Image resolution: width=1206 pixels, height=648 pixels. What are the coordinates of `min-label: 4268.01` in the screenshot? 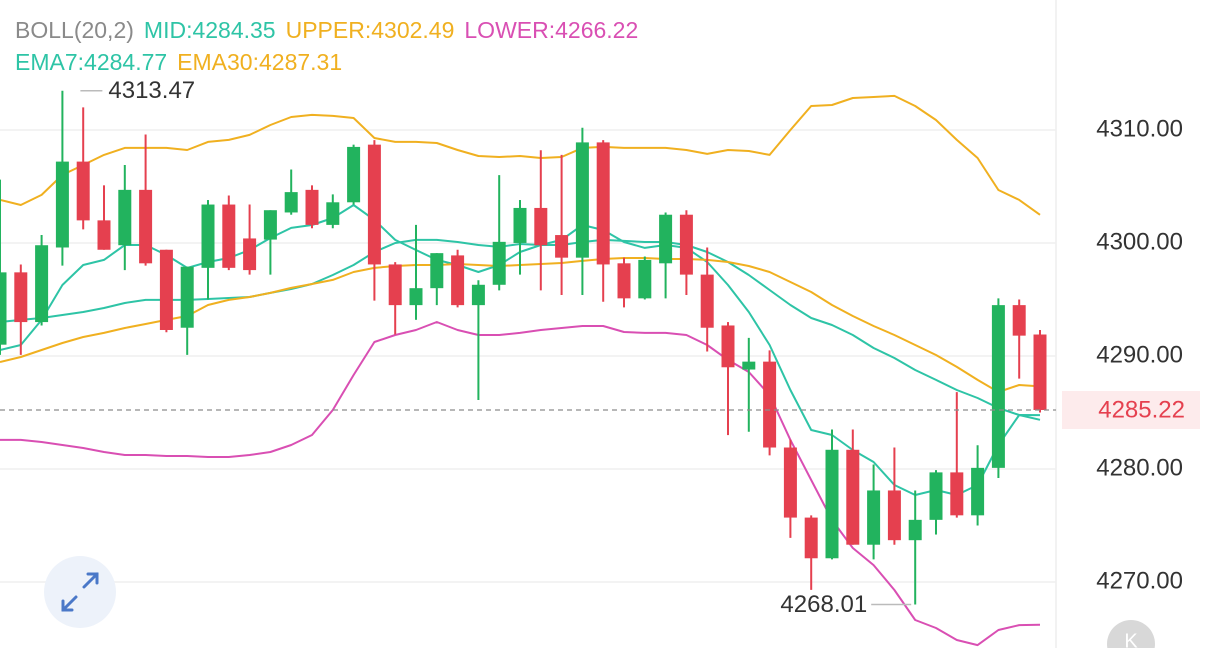 It's located at (823, 604).